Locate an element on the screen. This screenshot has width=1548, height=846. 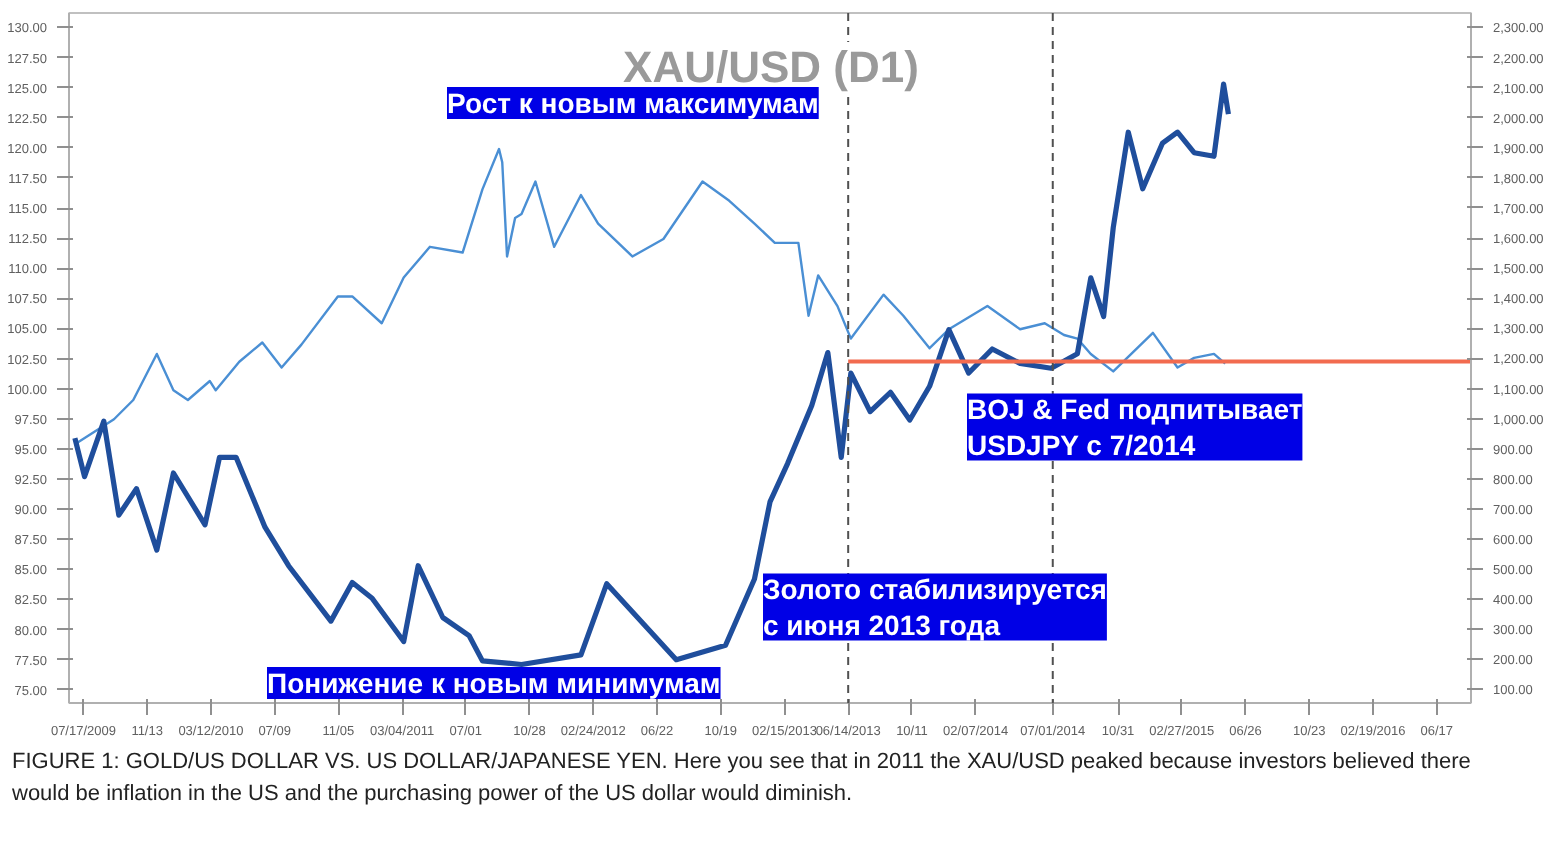
annotation: Рост к новым максимумам is located at coordinates (633, 103).